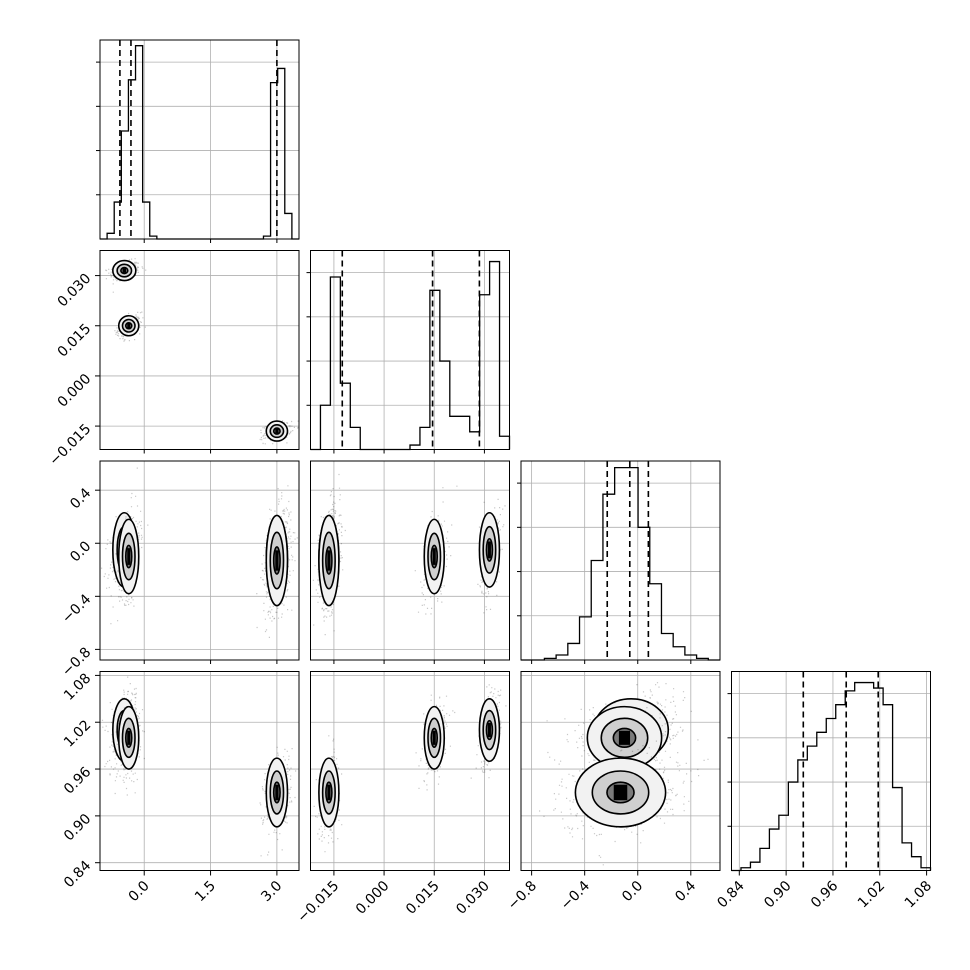 The image size is (970, 970). What do you see at coordinates (139, 891) in the screenshot?
I see `x-tick-label-0: 0.0` at bounding box center [139, 891].